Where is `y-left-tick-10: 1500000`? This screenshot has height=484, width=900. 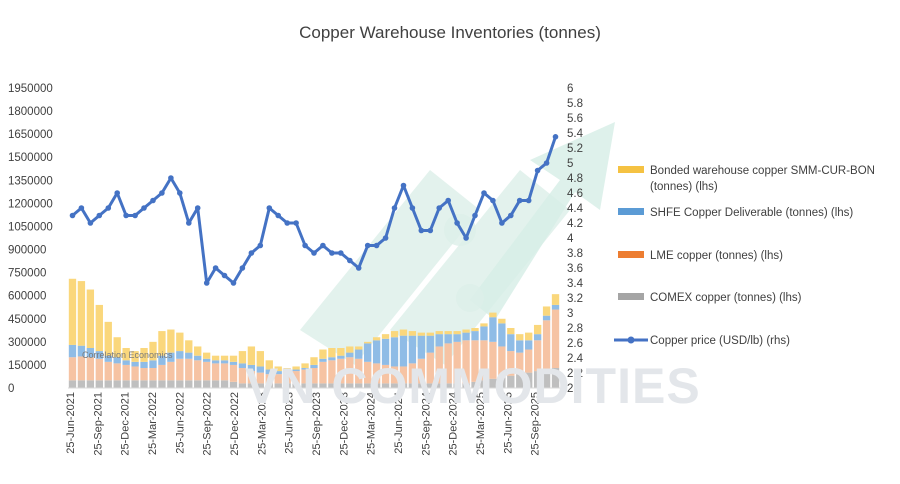 y-left-tick-10: 1500000 is located at coordinates (30, 158).